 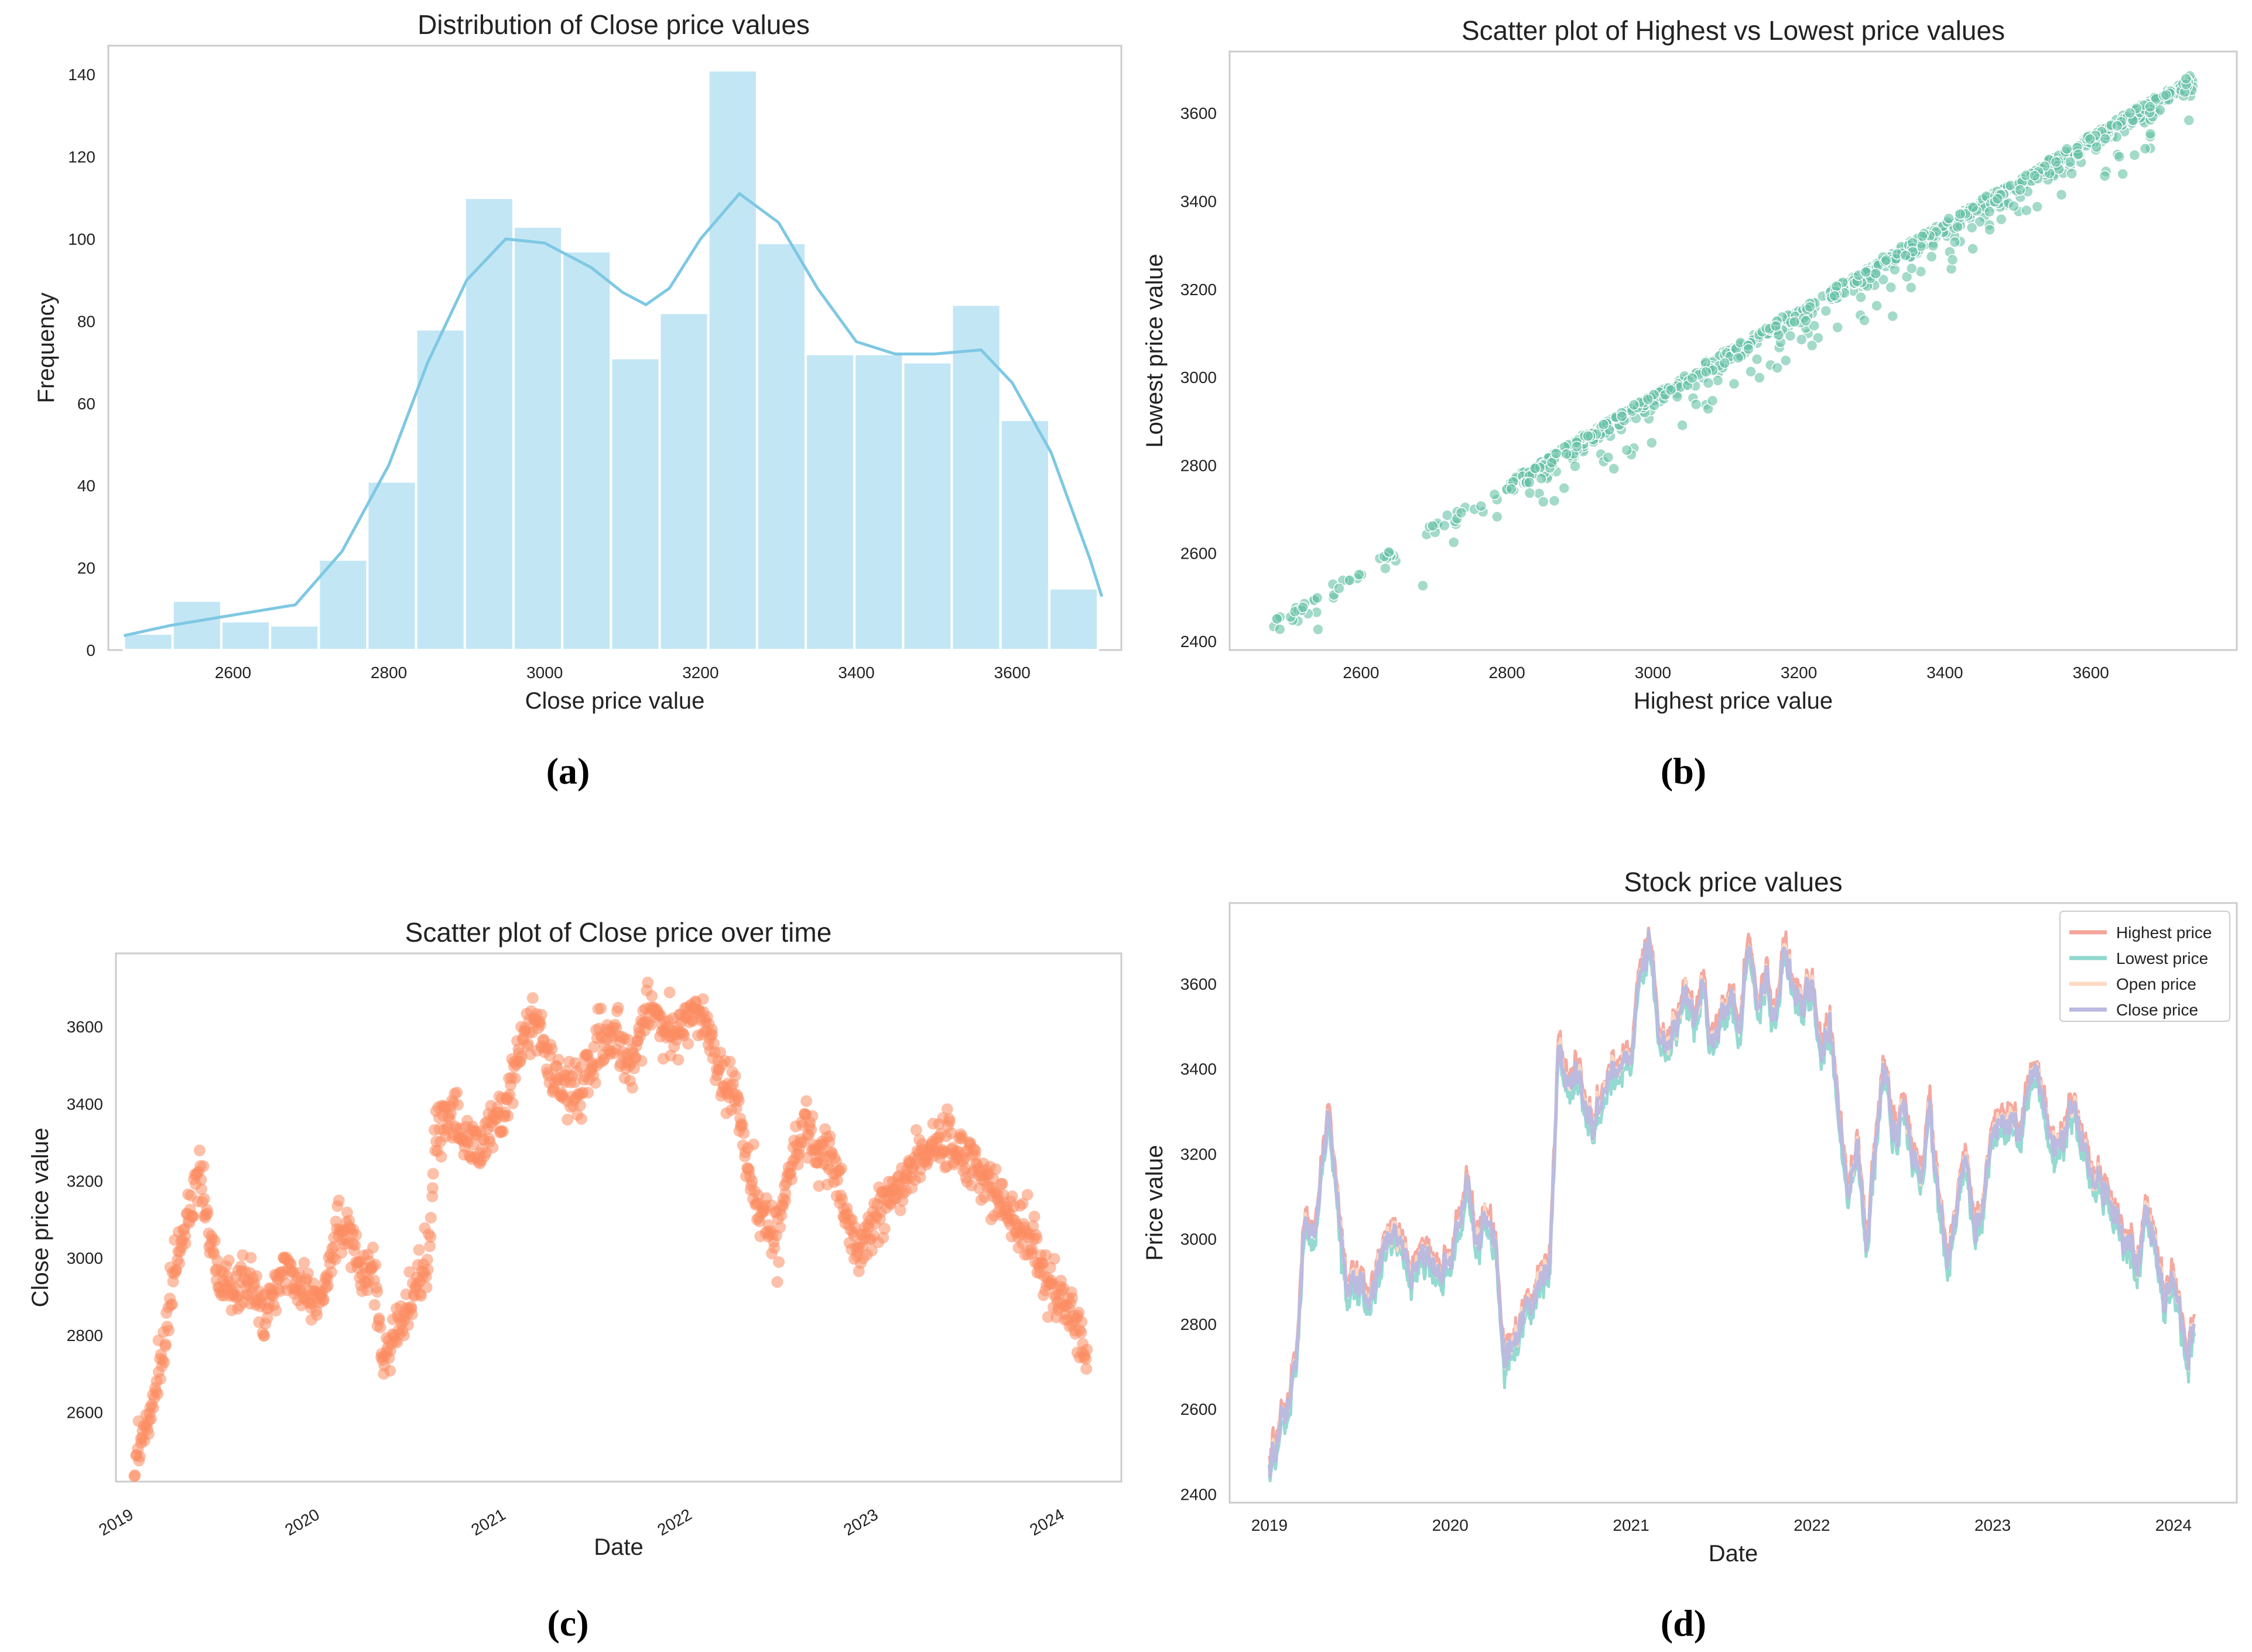 What do you see at coordinates (86, 321) in the screenshot?
I see `y-tick-label: 80` at bounding box center [86, 321].